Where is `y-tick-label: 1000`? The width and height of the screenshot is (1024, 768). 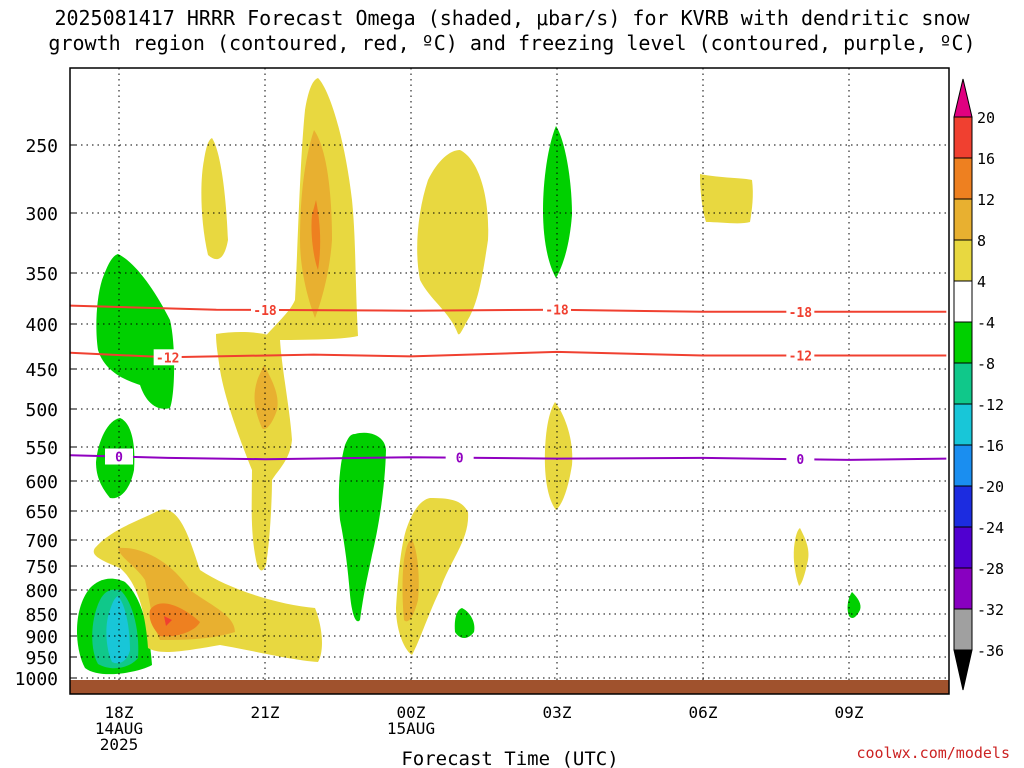 y-tick-label: 1000 is located at coordinates (36, 679).